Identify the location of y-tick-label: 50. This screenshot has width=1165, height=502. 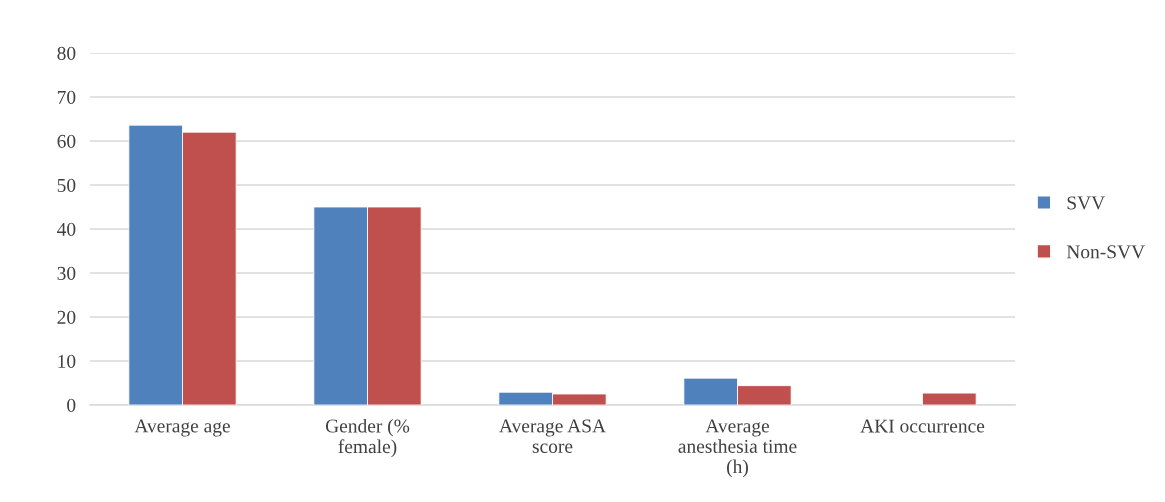
(66, 185).